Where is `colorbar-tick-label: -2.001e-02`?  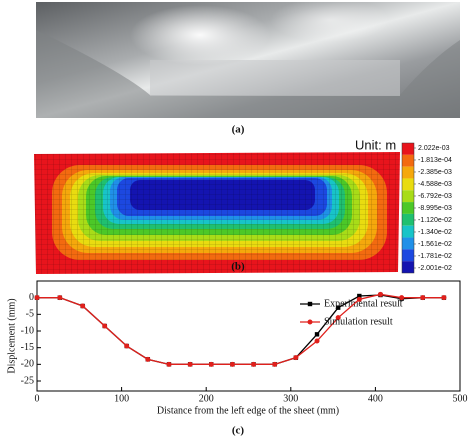 colorbar-tick-label: -2.001e-02 is located at coordinates (435, 268).